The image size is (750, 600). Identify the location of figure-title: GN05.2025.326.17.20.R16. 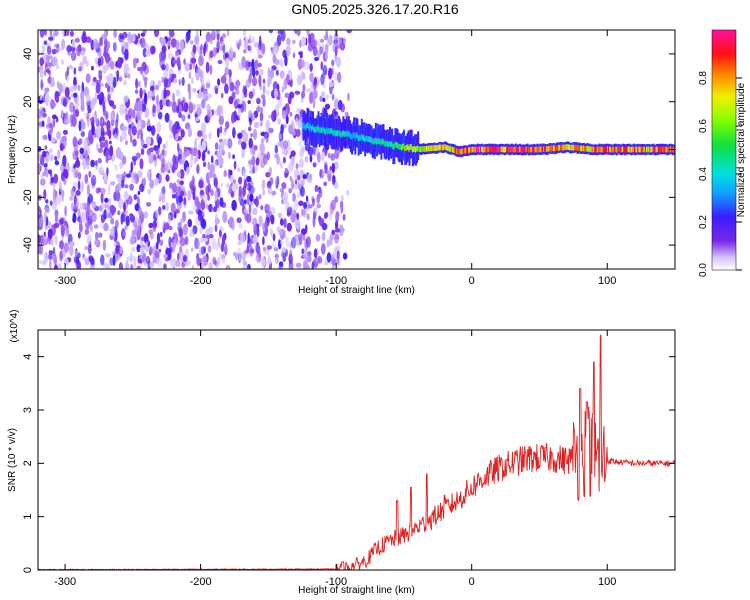
(375, 9).